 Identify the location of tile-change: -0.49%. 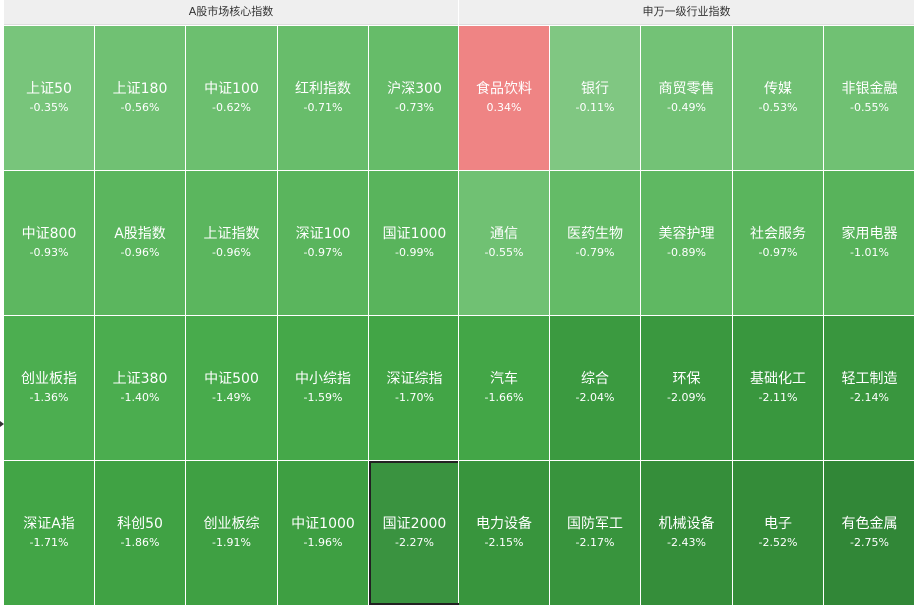
(686, 107).